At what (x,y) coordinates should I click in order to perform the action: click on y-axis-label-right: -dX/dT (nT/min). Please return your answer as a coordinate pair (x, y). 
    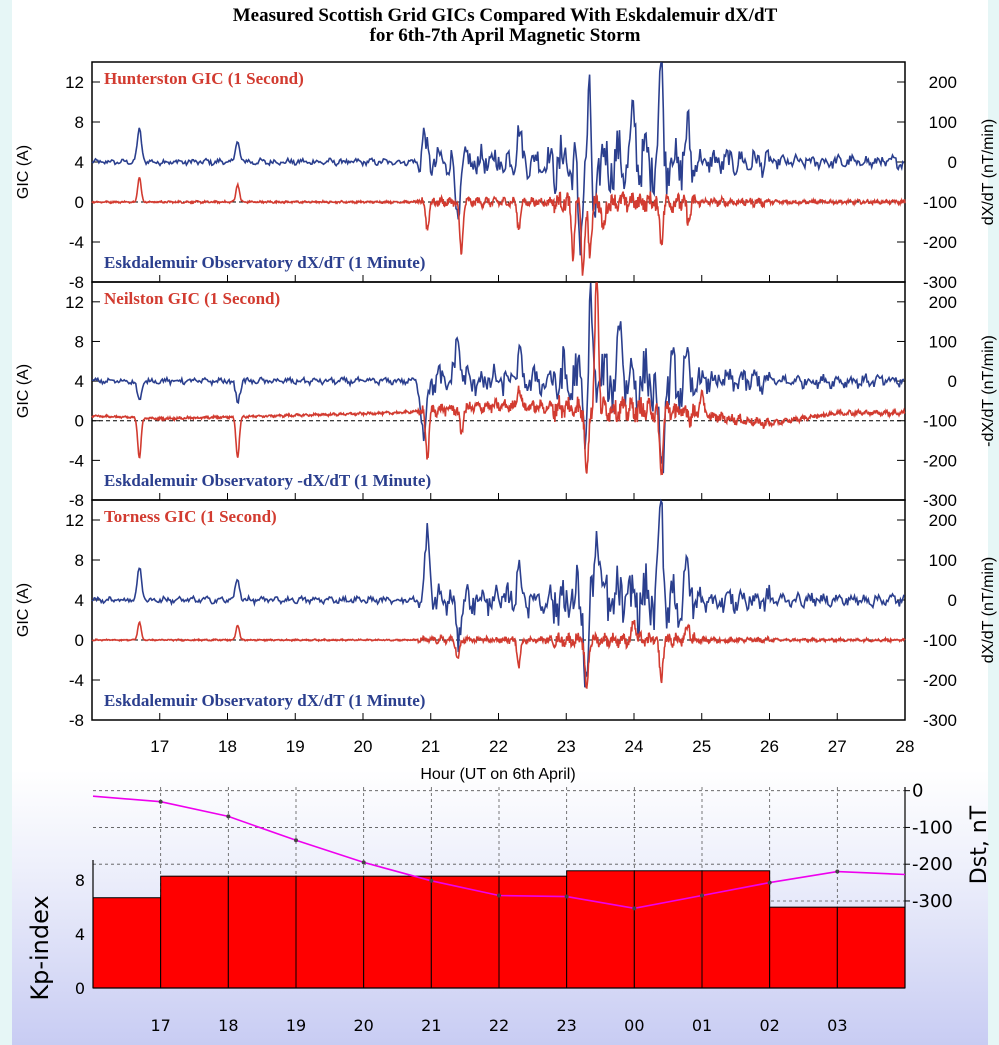
    Looking at the image, I should click on (988, 391).